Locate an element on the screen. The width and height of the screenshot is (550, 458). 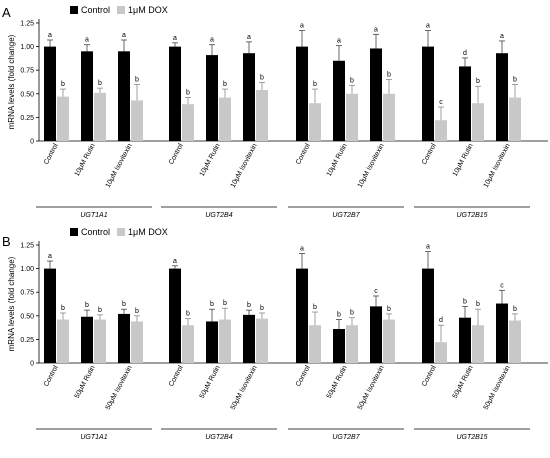
sig-letter-dox: c is located at coordinates (441, 102).